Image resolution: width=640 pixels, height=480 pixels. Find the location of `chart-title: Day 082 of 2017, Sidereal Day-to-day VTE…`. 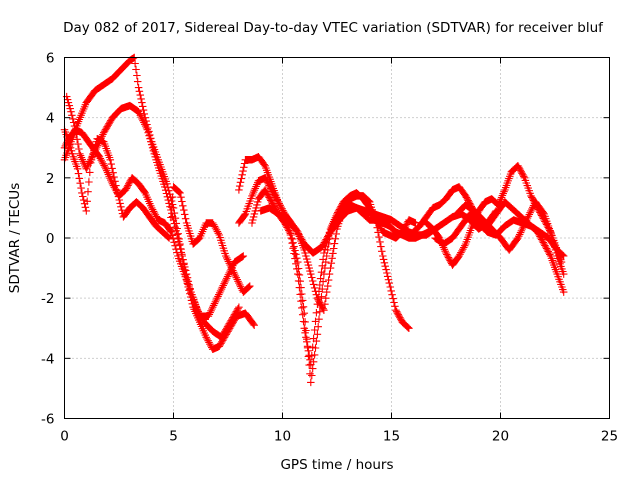

chart-title: Day 082 of 2017, Sidereal Day-to-day VTE… is located at coordinates (333, 28).